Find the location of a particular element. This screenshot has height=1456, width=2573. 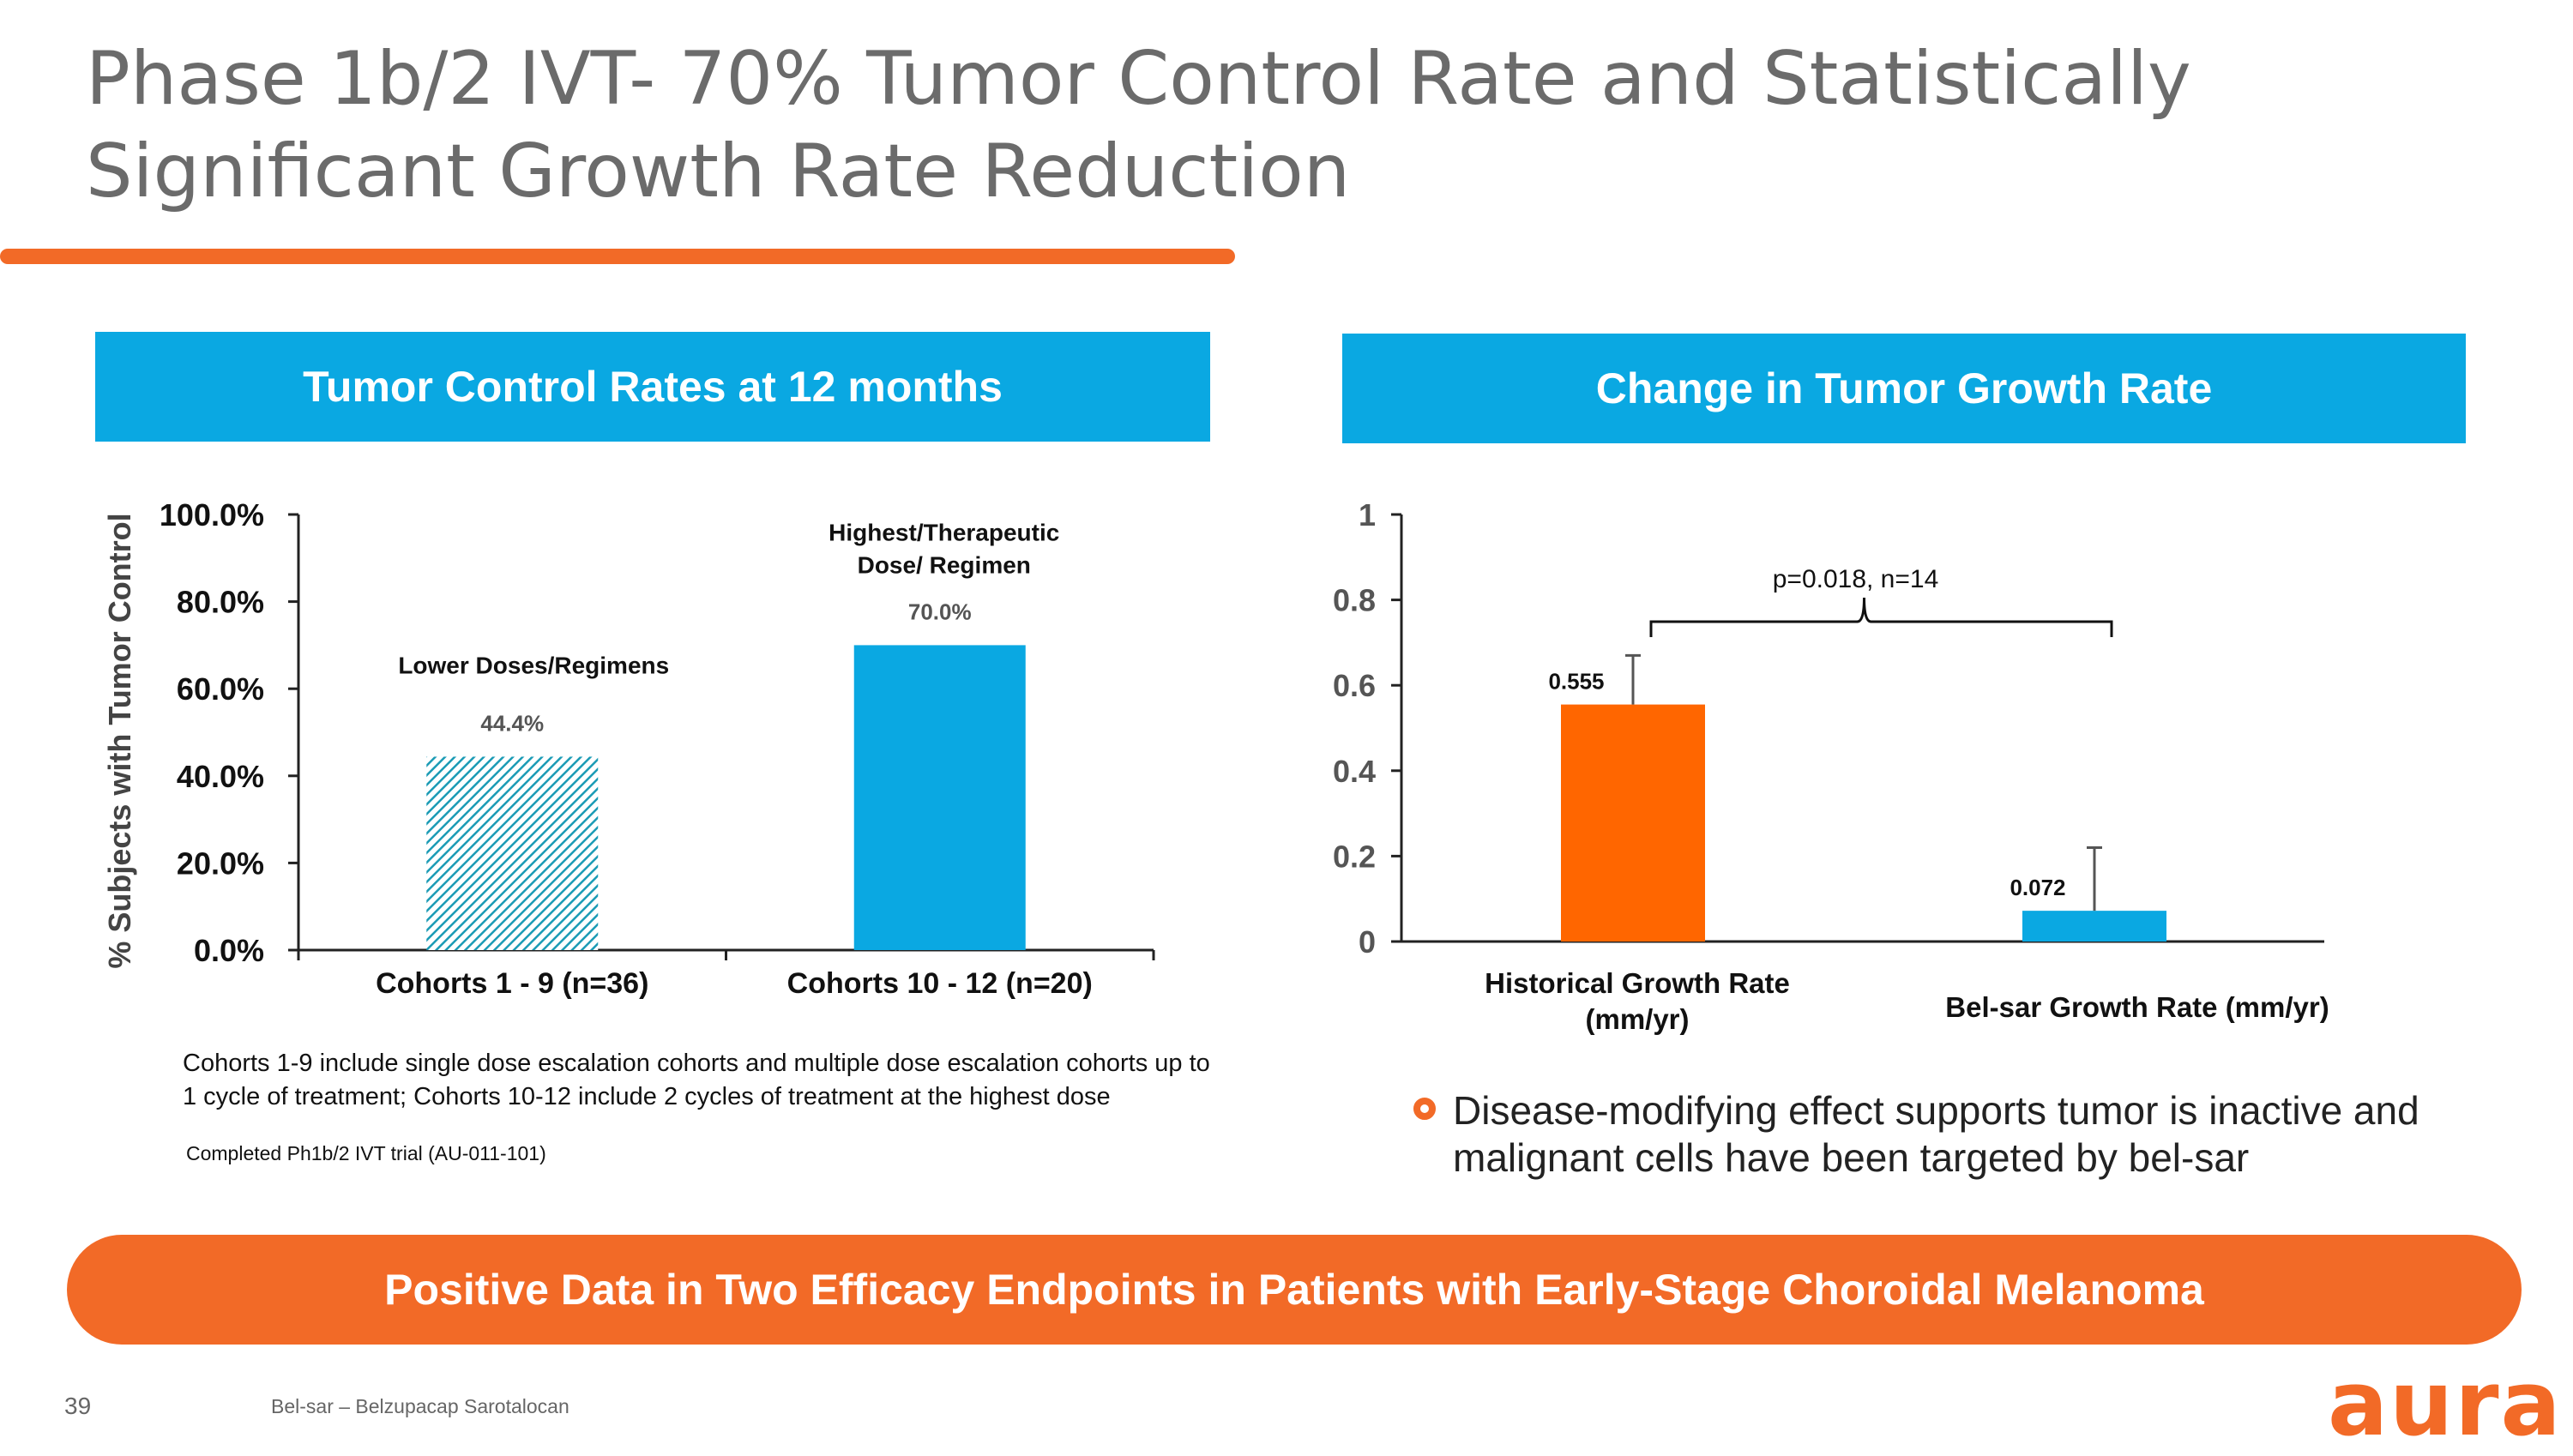

page-number: 39 is located at coordinates (78, 1406).